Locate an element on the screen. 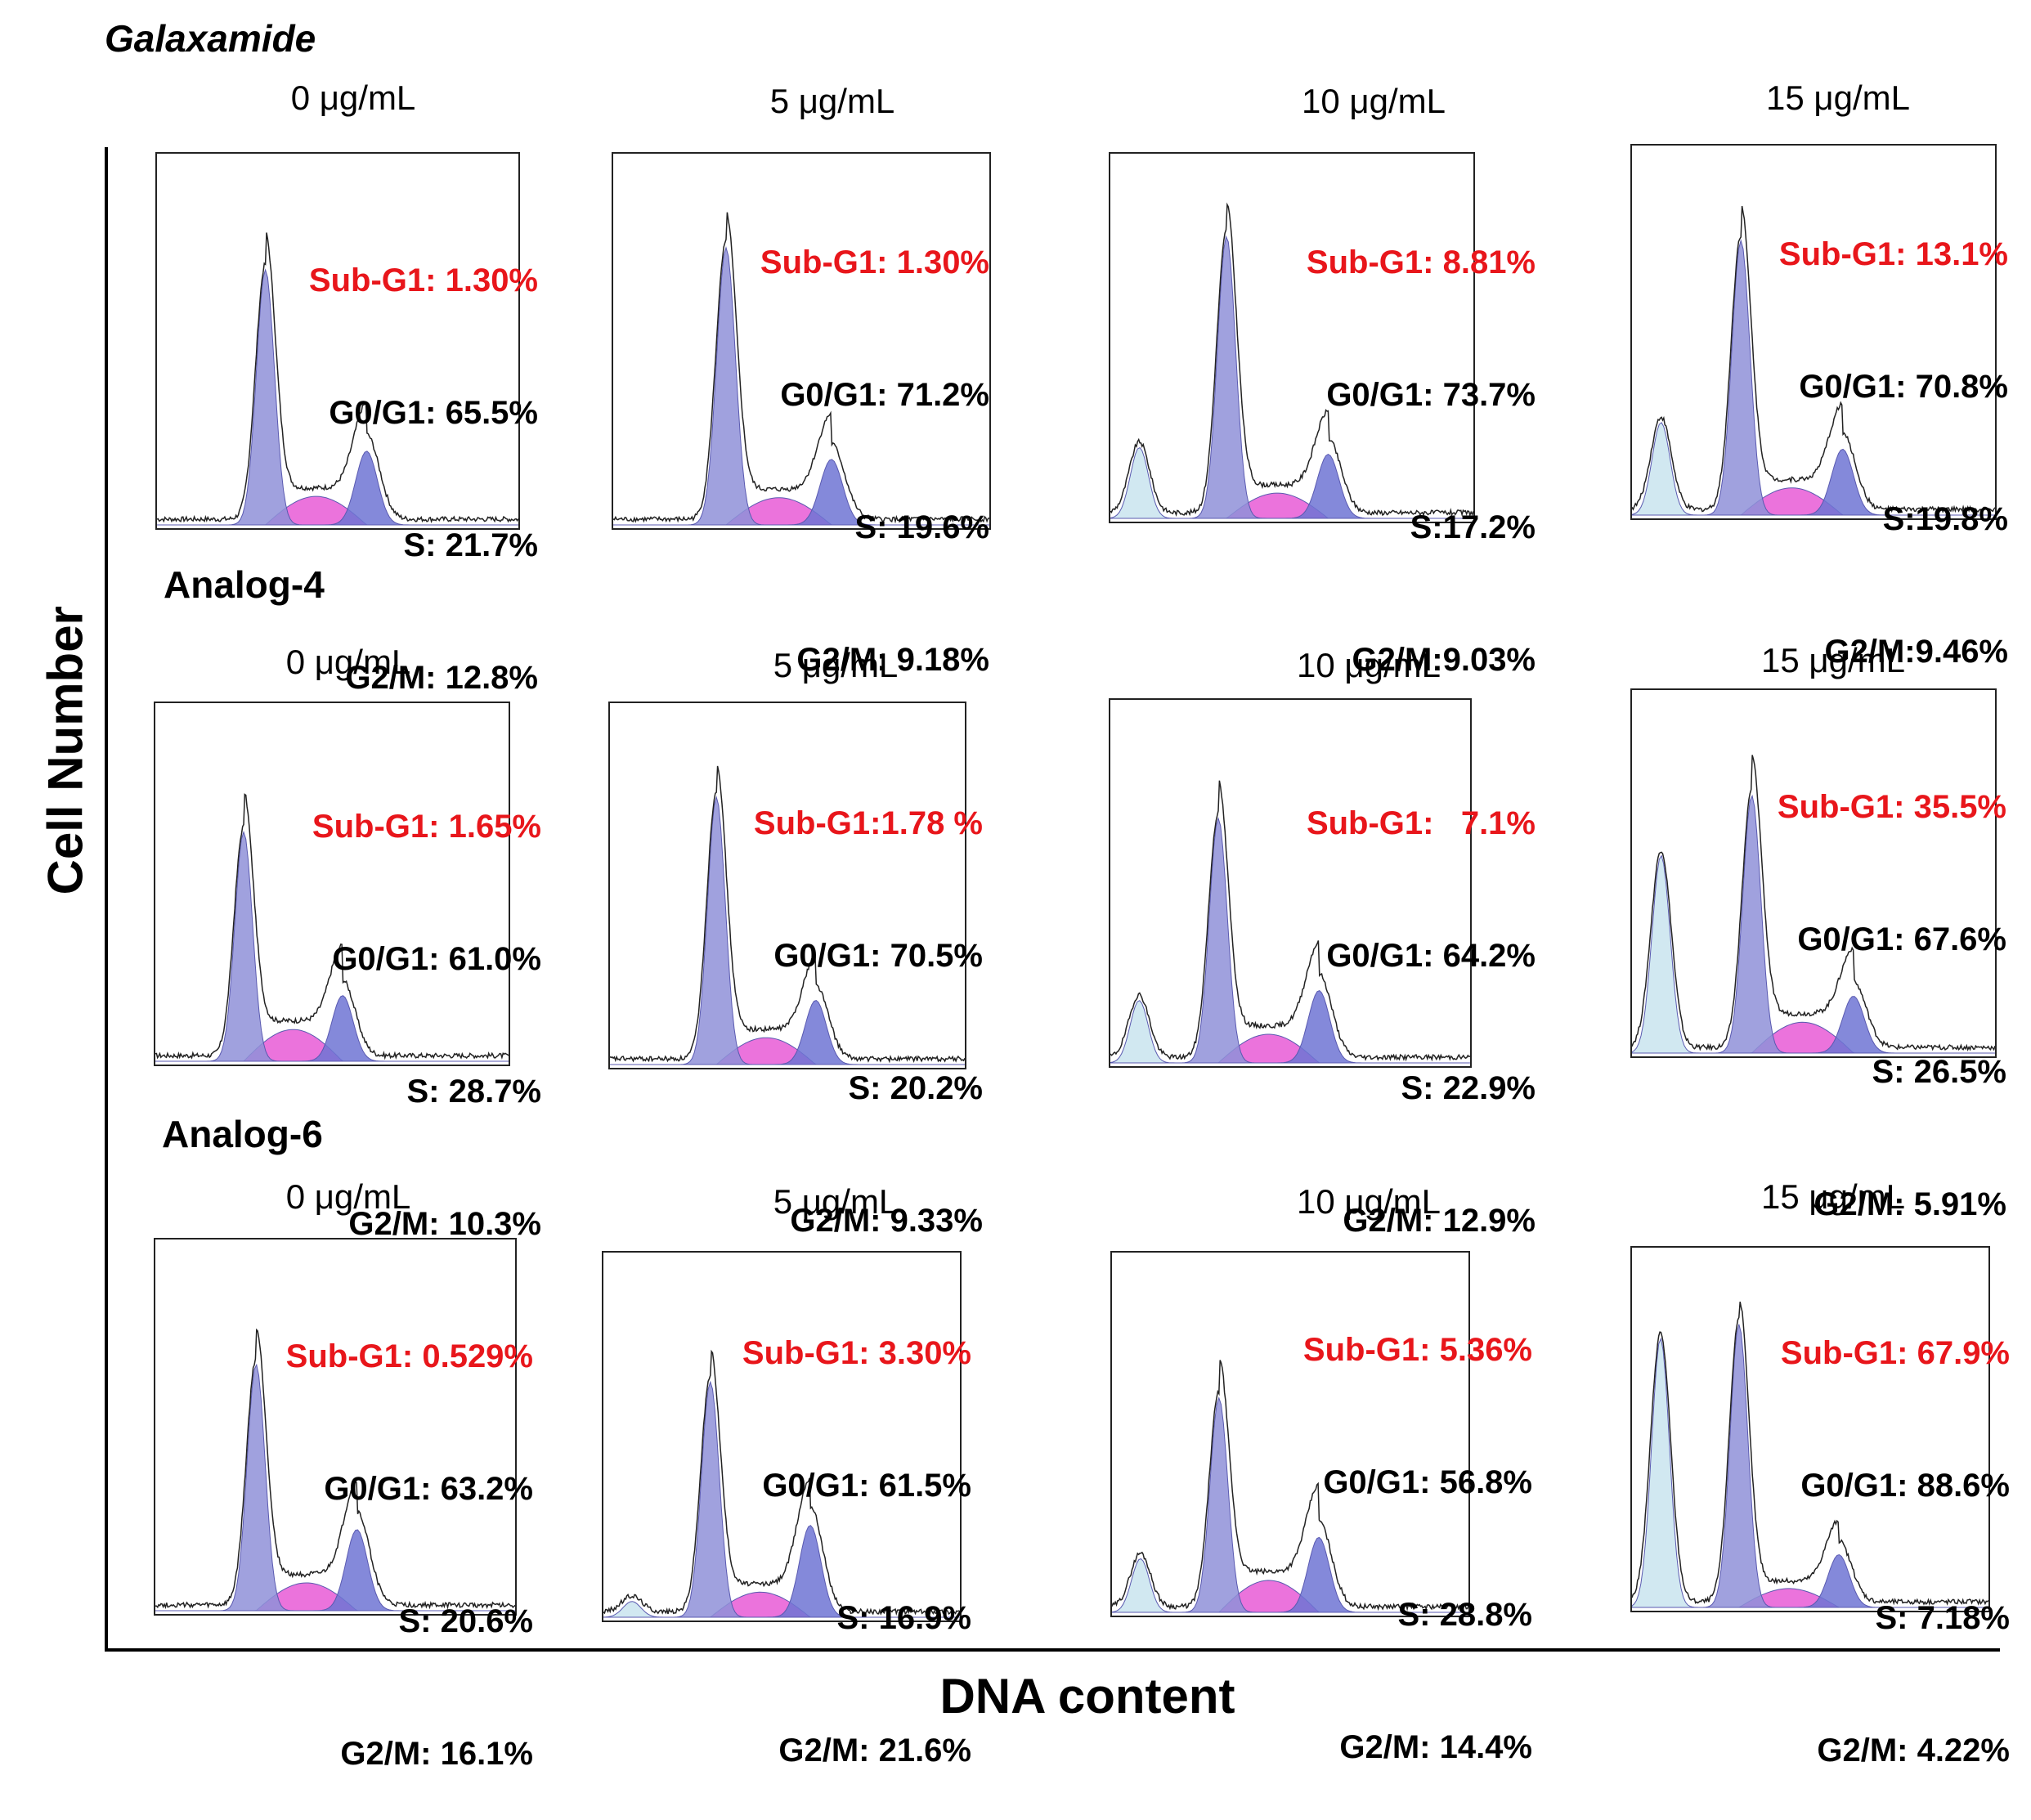  s-phase-value: S: 20.6% is located at coordinates (465, 1621).